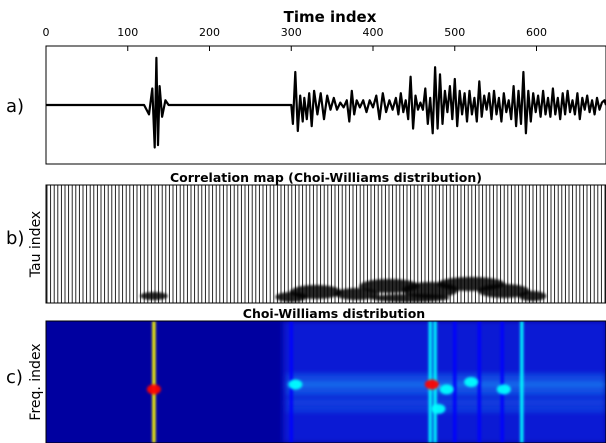 The height and width of the screenshot is (443, 606). I want to click on x-tick-label: 600, so click(536, 32).